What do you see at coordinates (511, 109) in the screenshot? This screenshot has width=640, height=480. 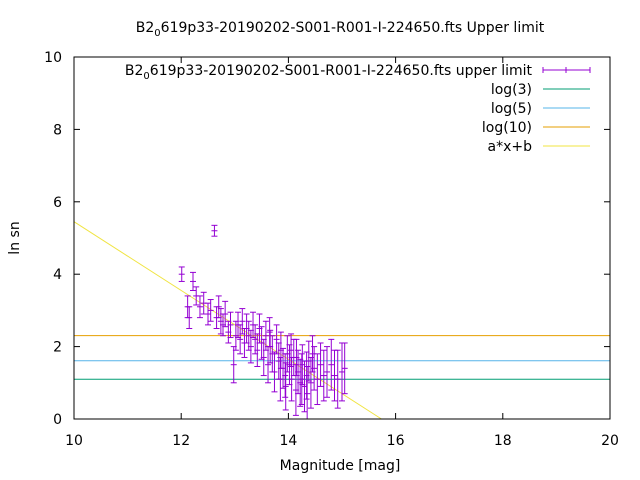 I see `legend-label: log(5)` at bounding box center [511, 109].